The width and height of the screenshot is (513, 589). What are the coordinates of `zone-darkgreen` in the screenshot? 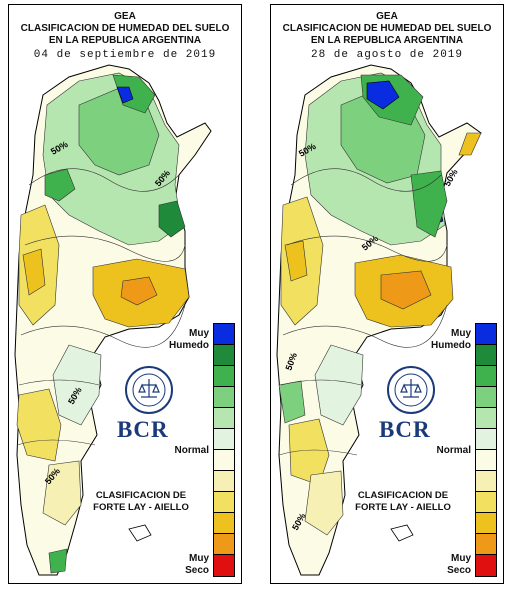 It's located at (134, 94).